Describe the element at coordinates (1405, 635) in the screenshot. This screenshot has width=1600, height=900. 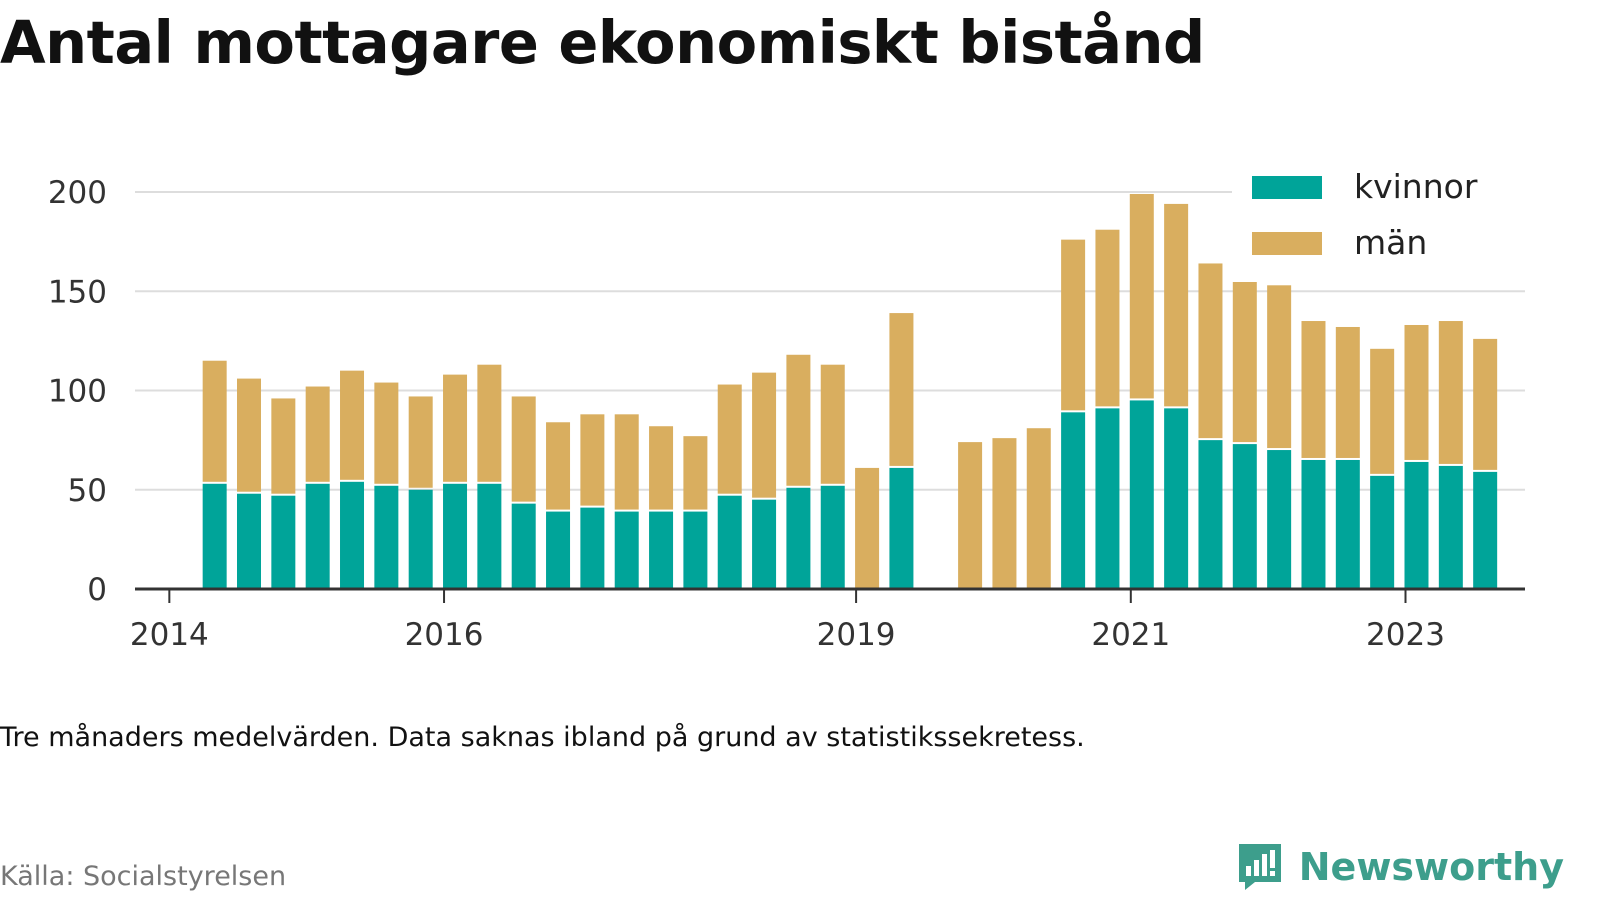
I see `x-tick-label-2023: 2023` at that location.